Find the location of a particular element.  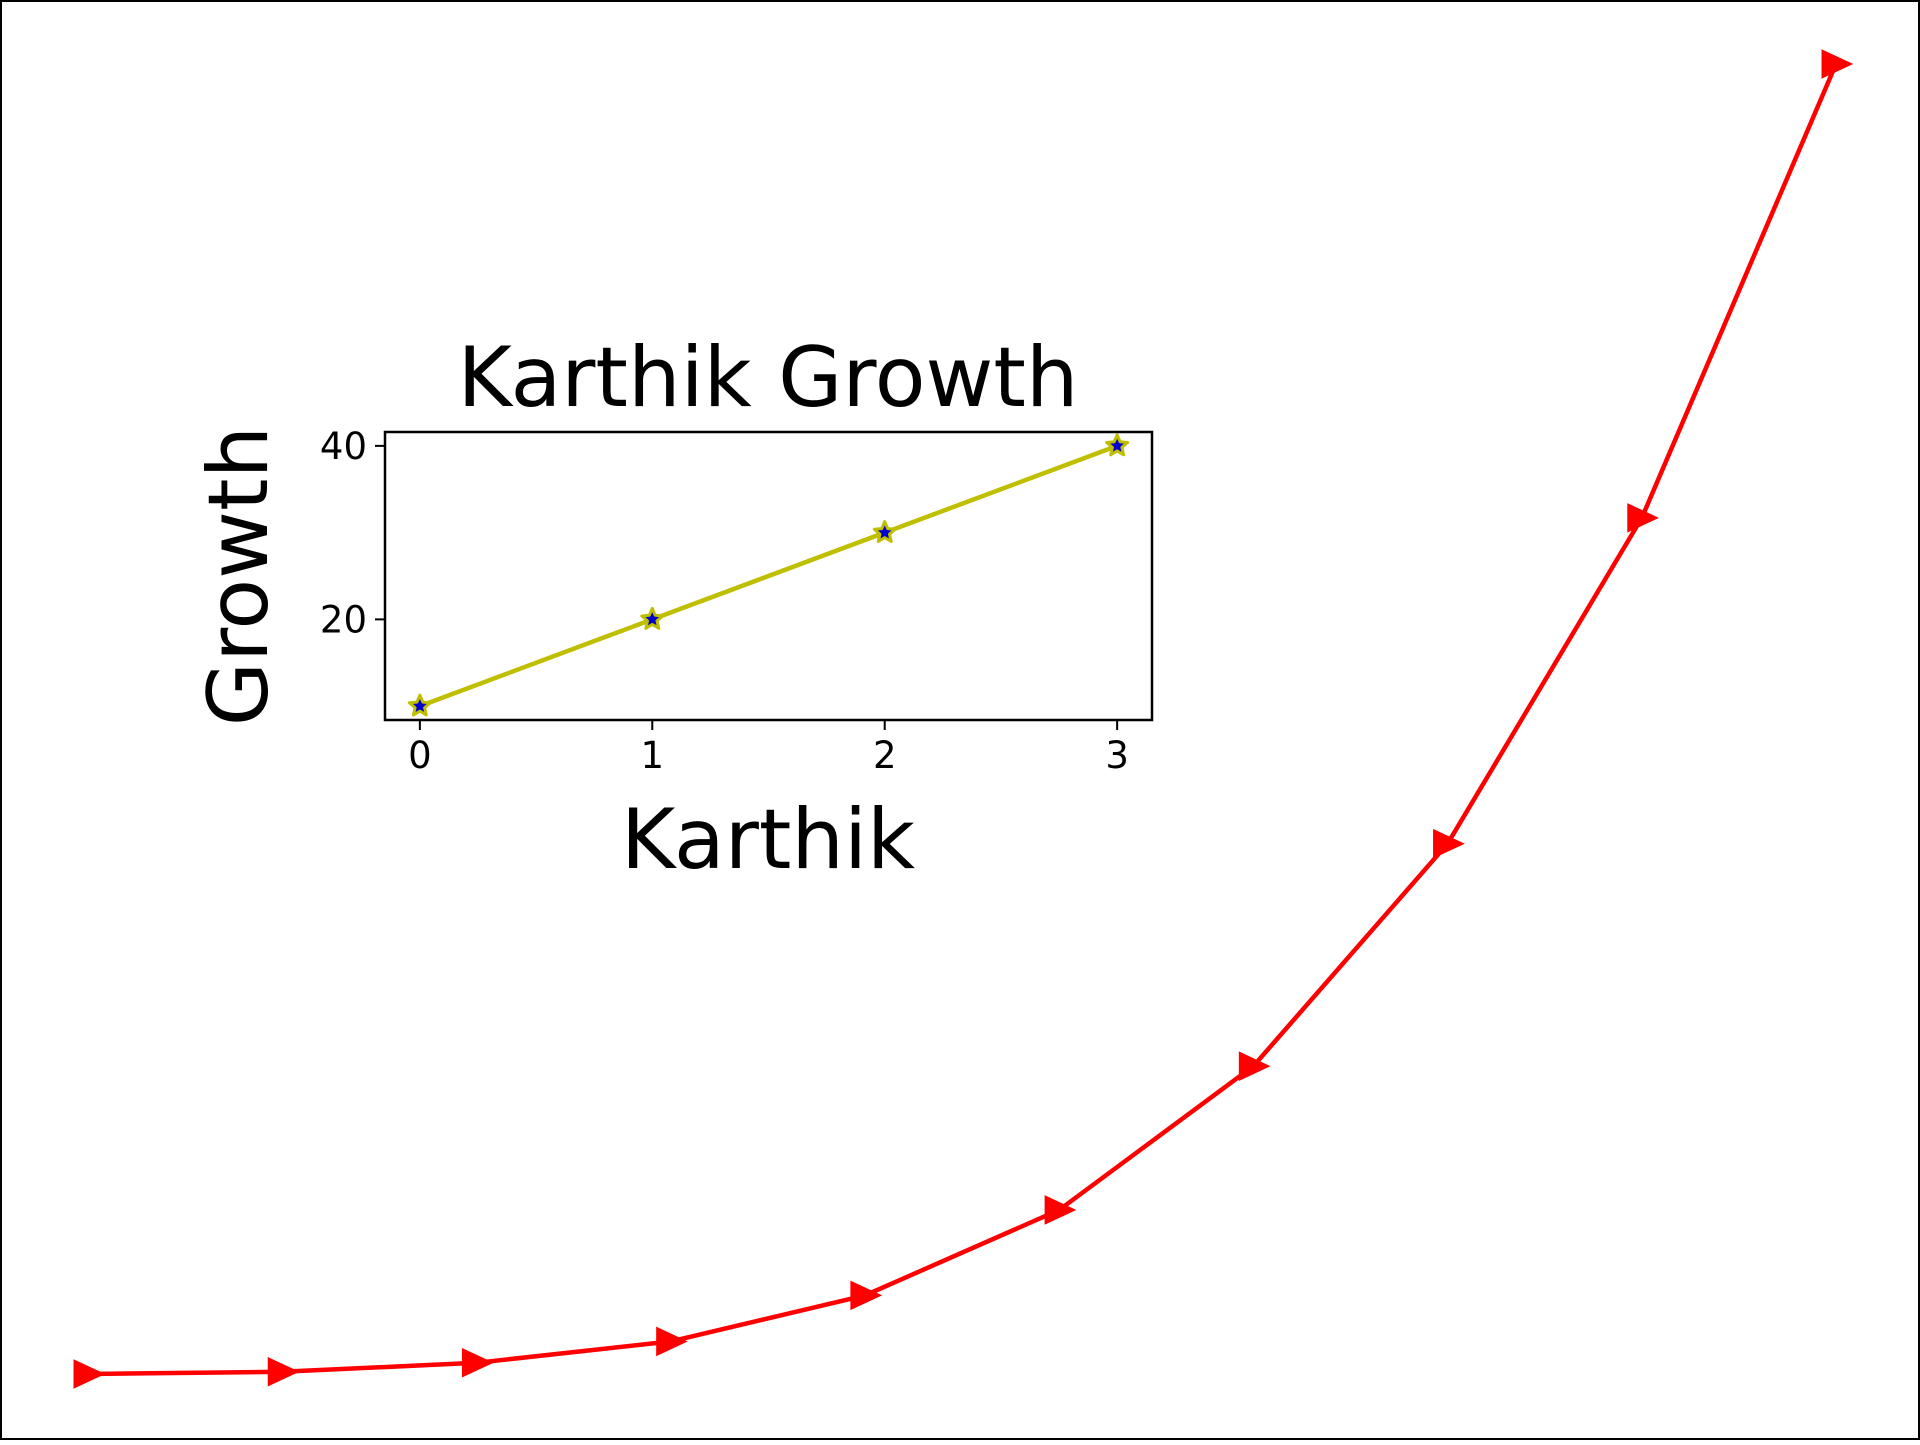

inset-x-tick-label: 3 is located at coordinates (1117, 755).